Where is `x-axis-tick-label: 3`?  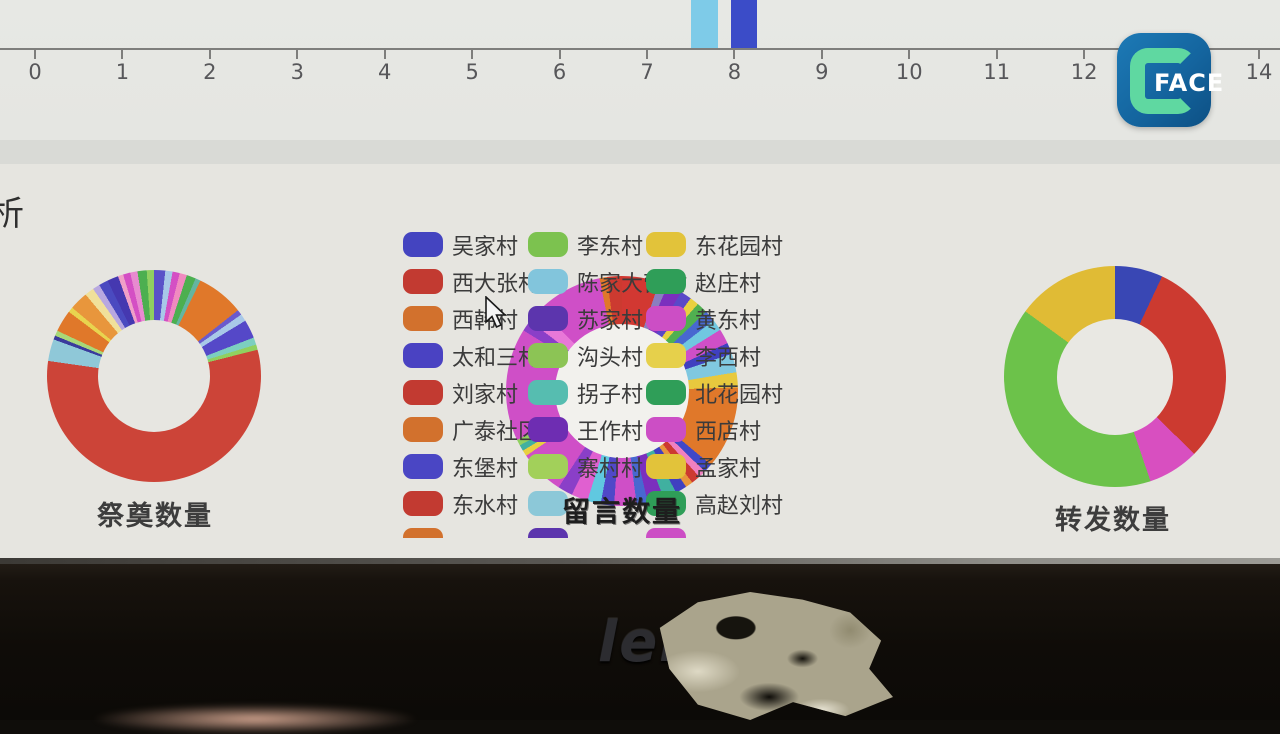 x-axis-tick-label: 3 is located at coordinates (297, 72).